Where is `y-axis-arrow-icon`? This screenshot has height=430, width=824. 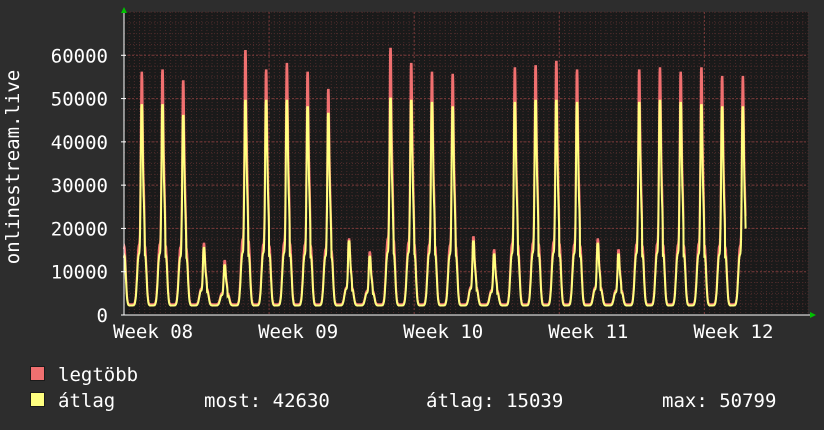 y-axis-arrow-icon is located at coordinates (124, 10).